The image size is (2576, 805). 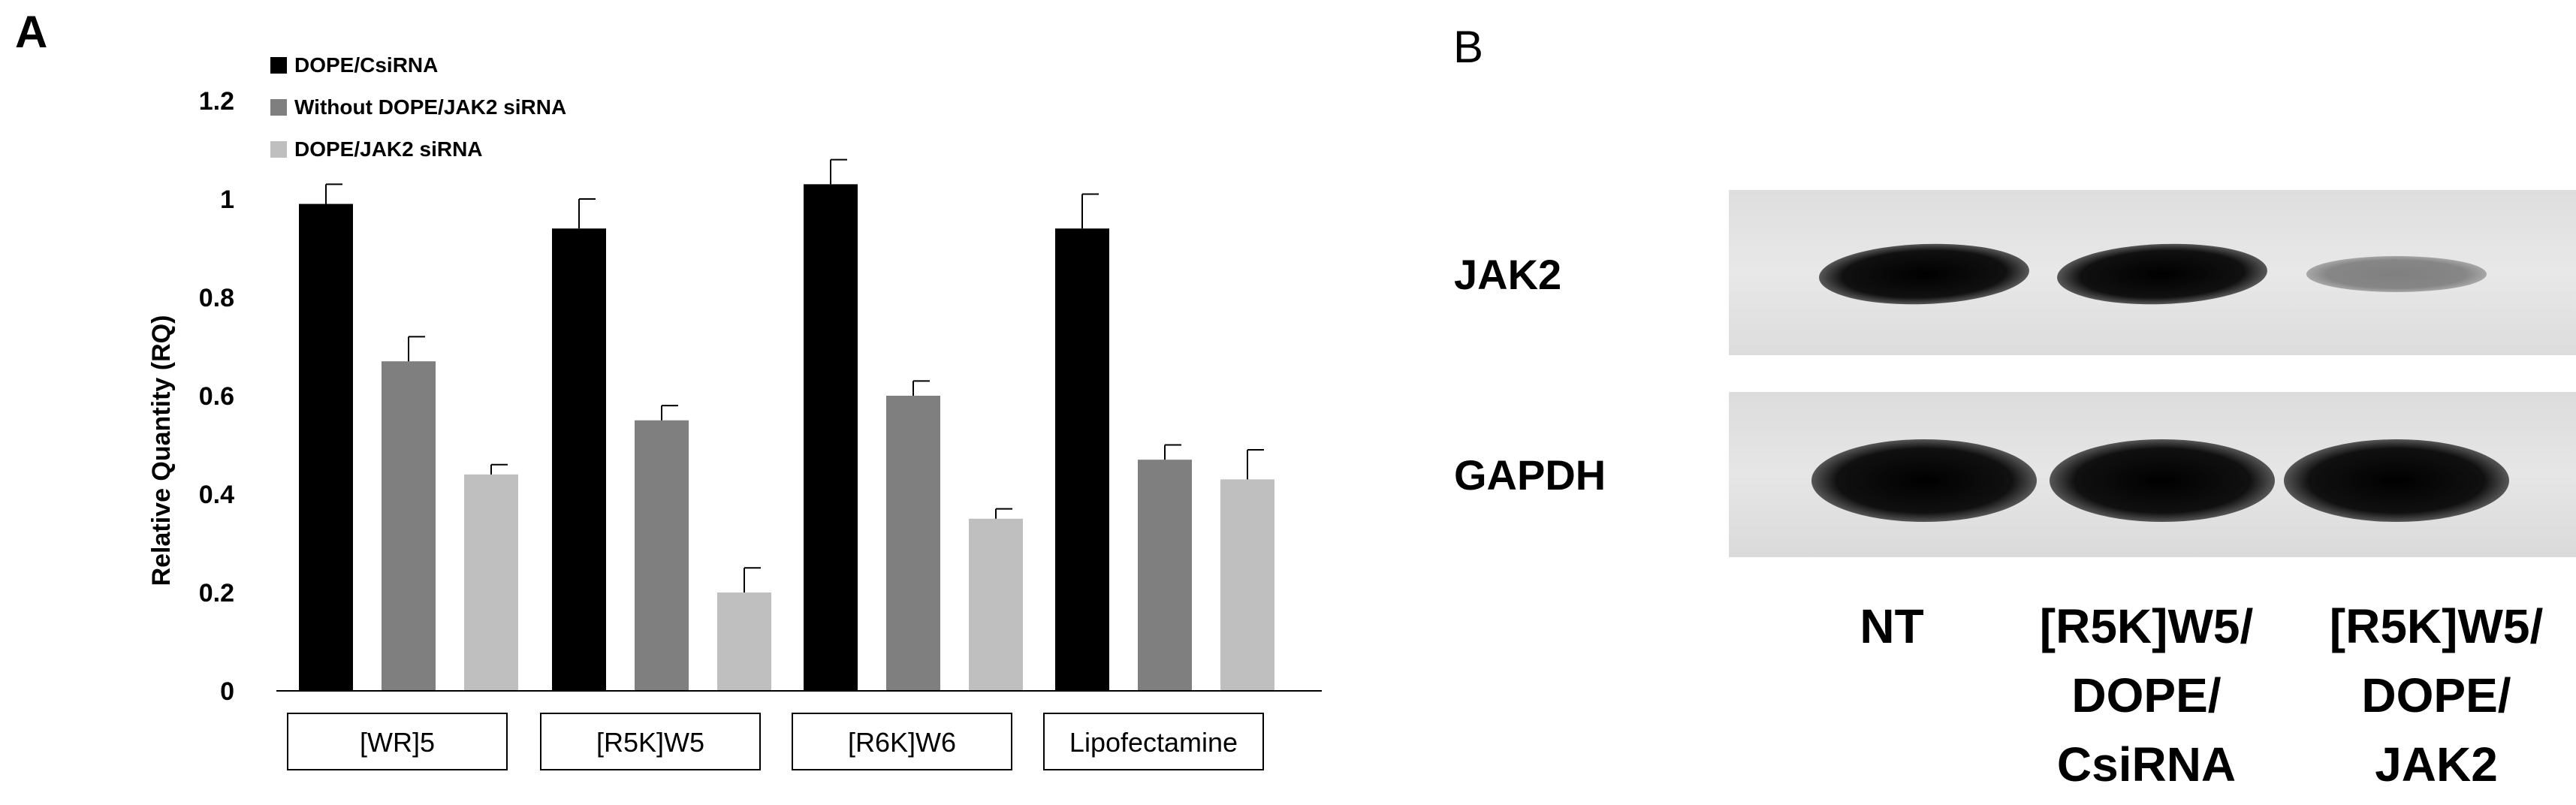 I want to click on y-axis-label: Relative Quantity (RQ), so click(x=161, y=450).